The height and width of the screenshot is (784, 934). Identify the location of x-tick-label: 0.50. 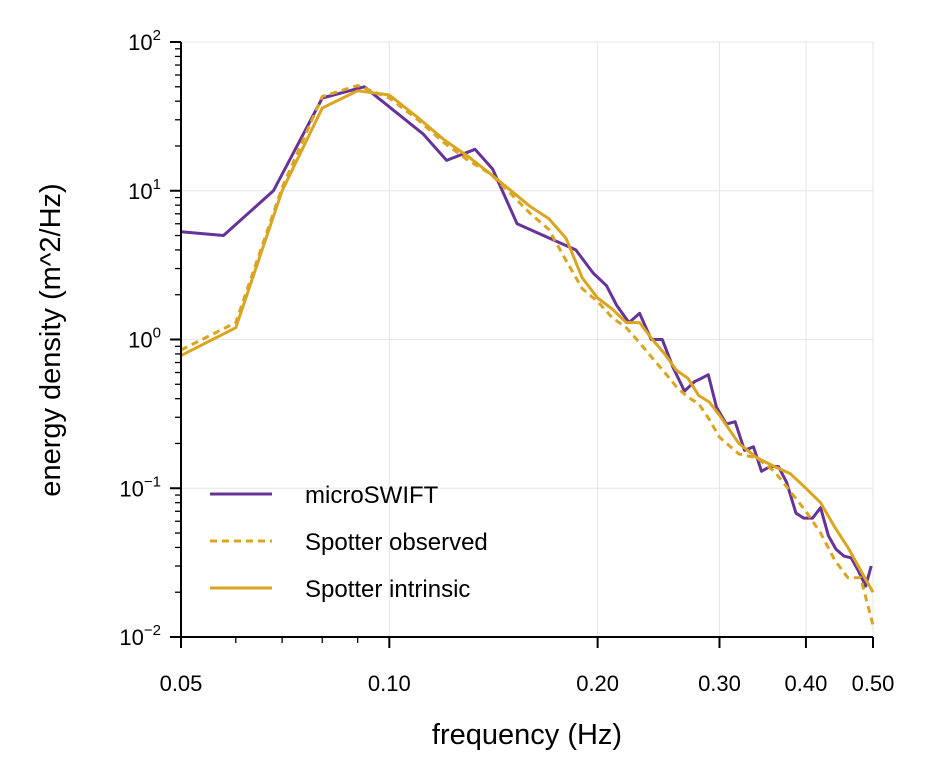
(873, 683).